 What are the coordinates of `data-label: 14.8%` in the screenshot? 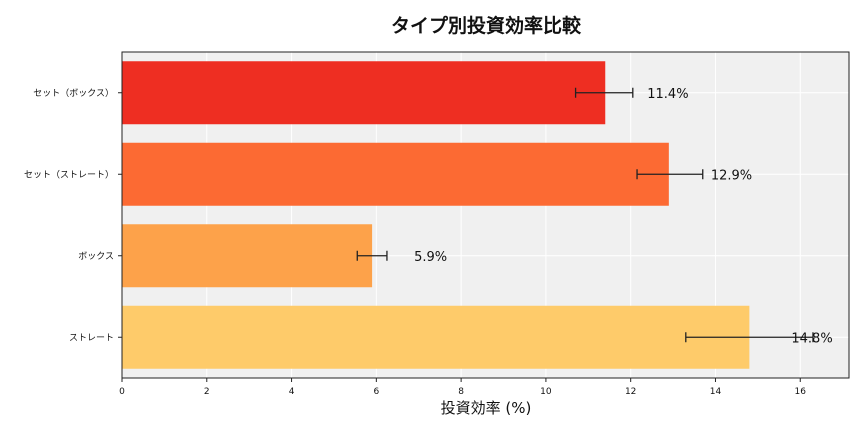 It's located at (811, 338).